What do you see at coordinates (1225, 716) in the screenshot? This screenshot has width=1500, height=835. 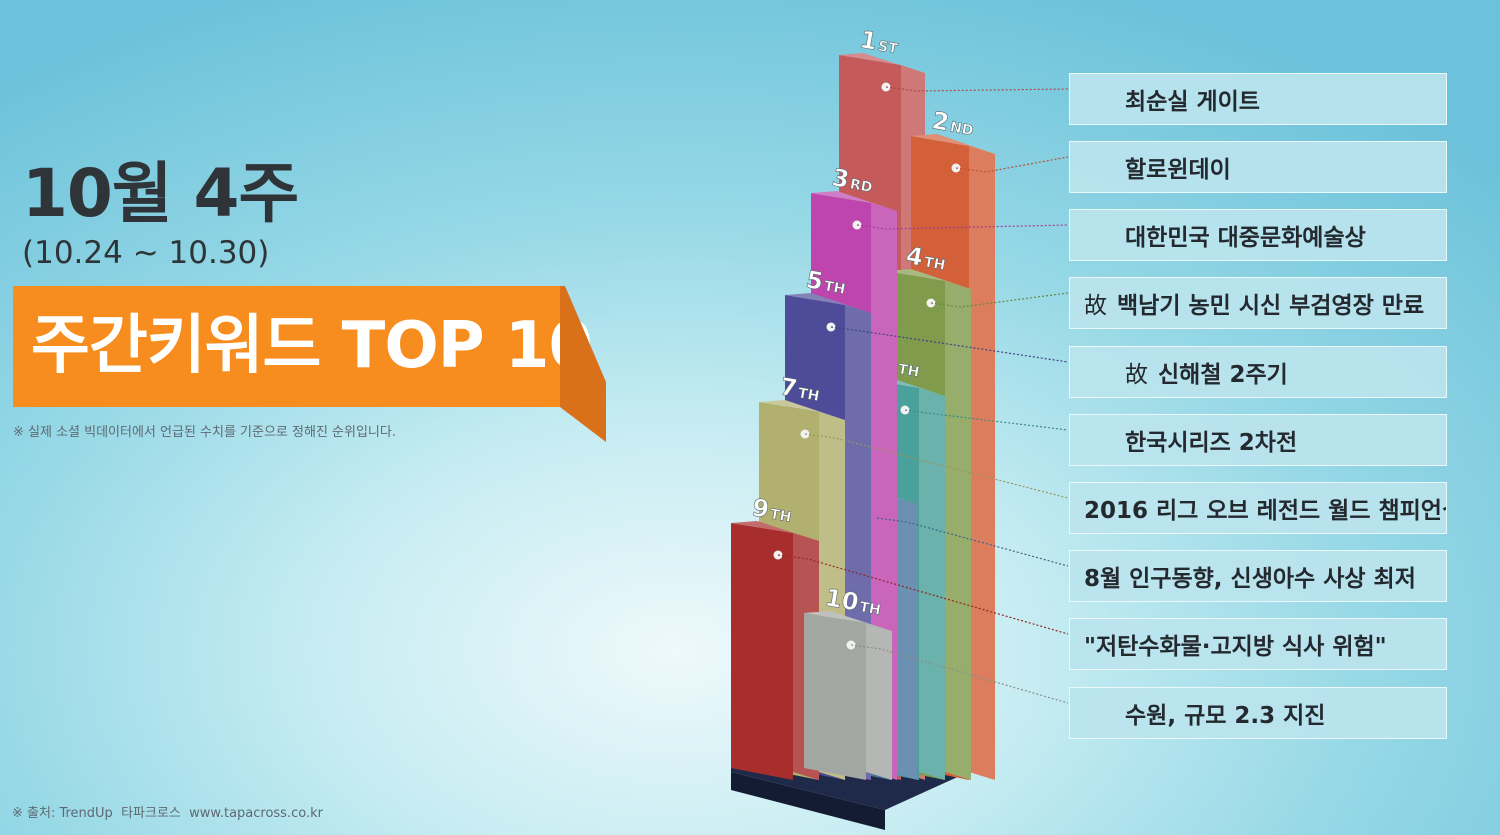 I see `keyword-text: 수원, 규모 2.3 지진` at bounding box center [1225, 716].